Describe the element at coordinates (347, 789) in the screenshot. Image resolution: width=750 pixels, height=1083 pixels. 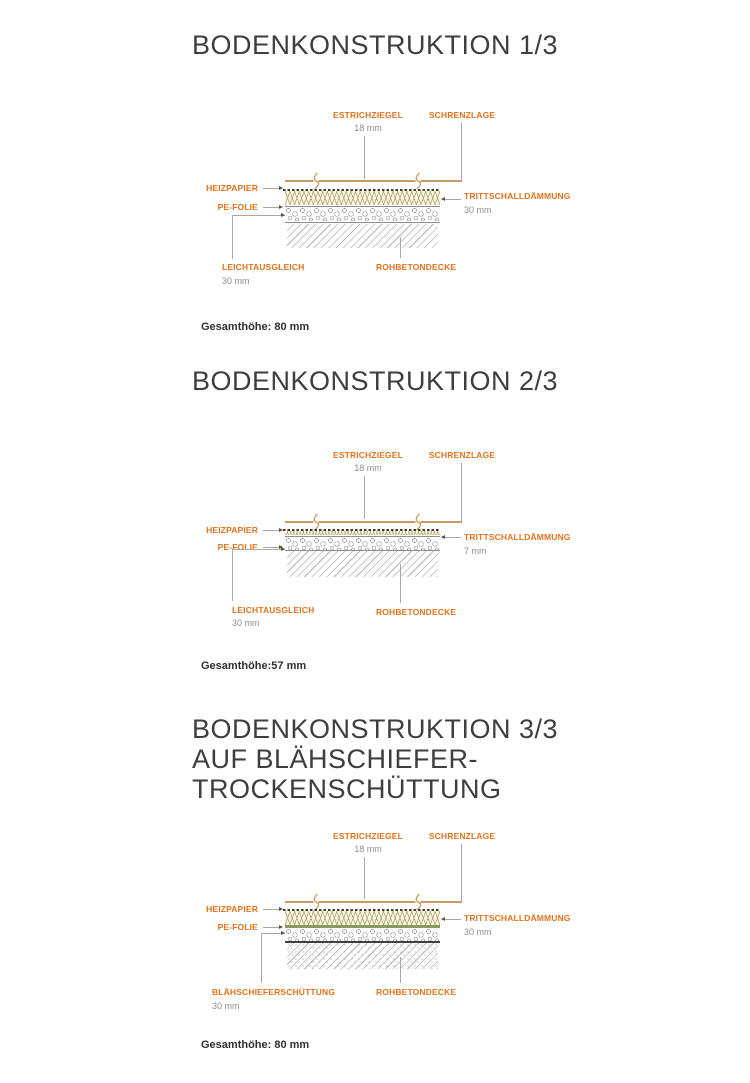
I see `section-3-title-line: TROCKENSCHÜTTUNG` at that location.